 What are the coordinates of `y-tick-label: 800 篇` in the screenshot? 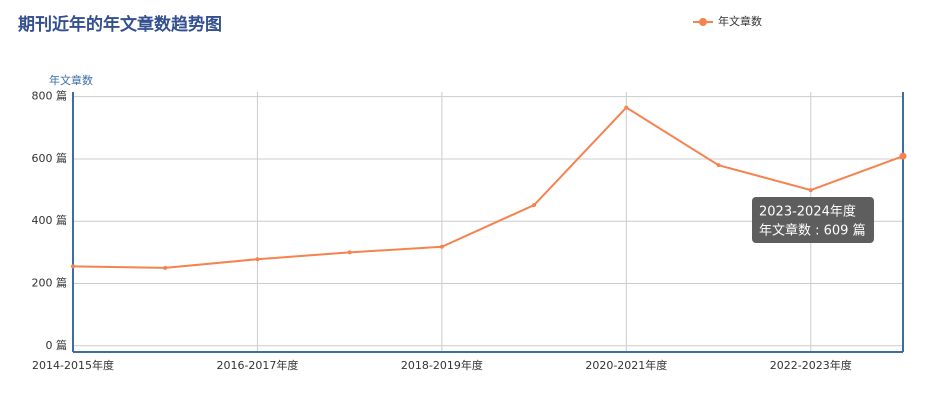 It's located at (50, 96).